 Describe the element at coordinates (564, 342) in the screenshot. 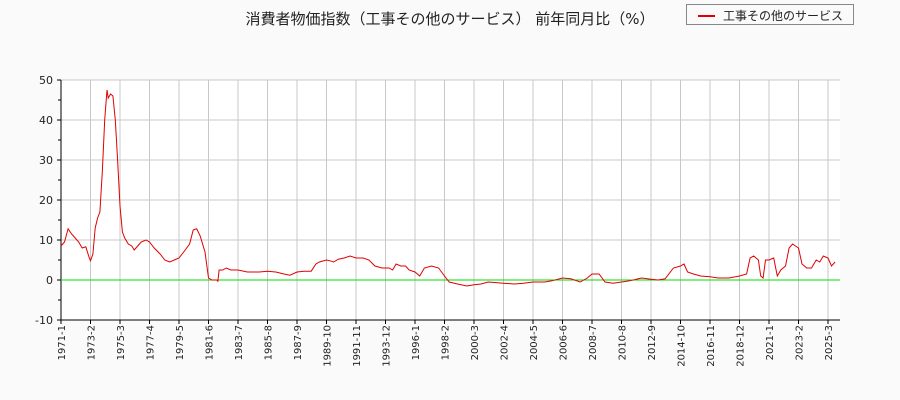

I see `x-tick-label: 2006-6` at that location.